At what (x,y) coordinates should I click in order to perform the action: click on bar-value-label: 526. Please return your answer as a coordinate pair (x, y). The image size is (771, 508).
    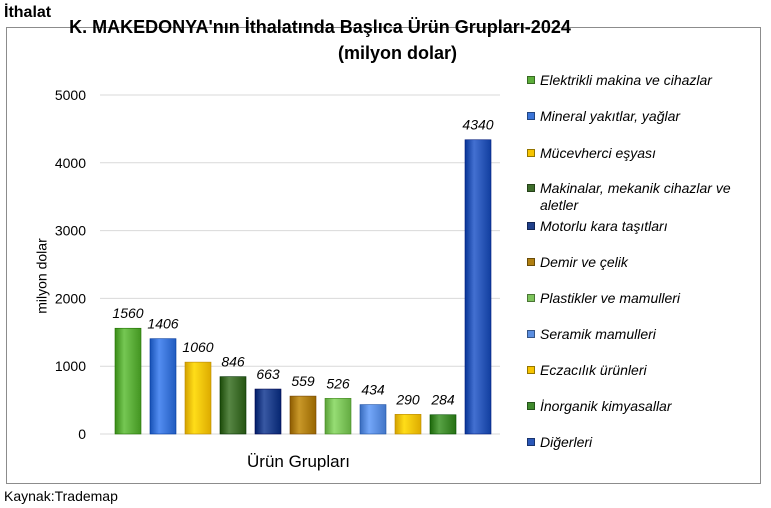
    Looking at the image, I should click on (338, 383).